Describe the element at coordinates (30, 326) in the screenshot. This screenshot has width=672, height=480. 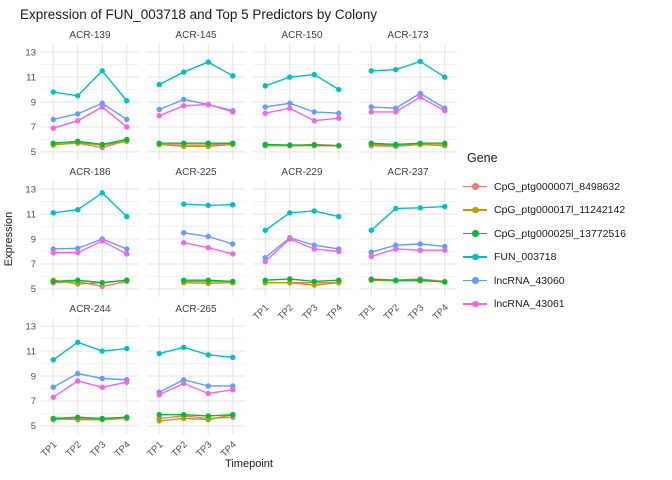
I see `y-tick-label: 13` at that location.